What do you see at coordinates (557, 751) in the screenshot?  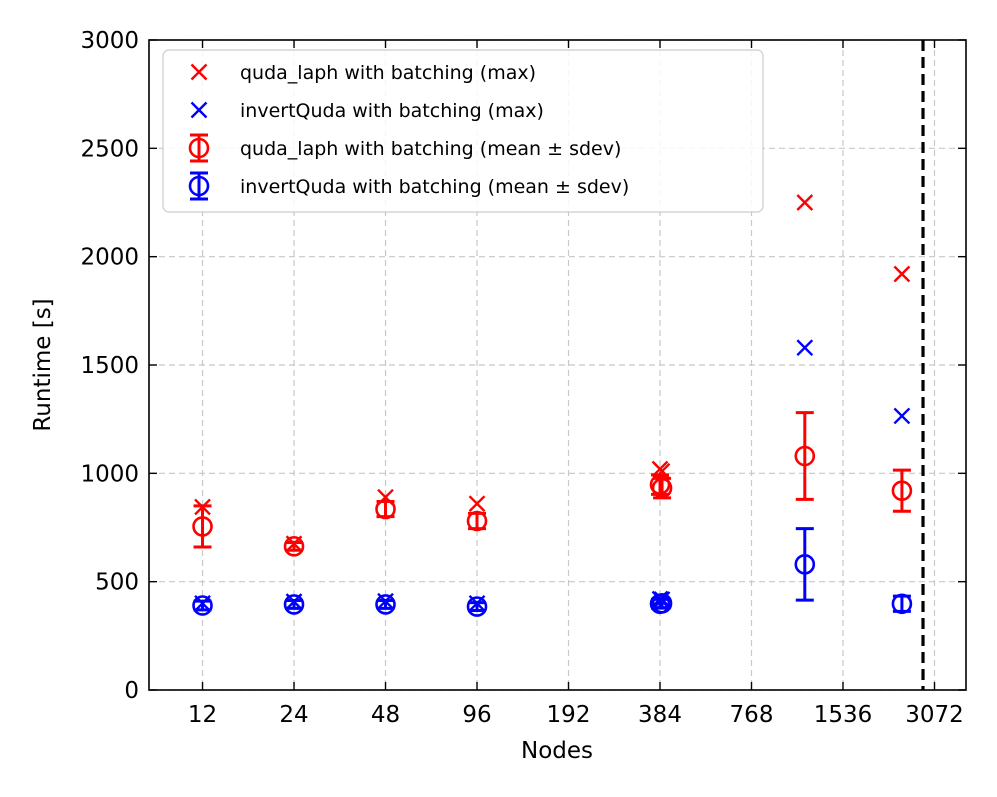 I see `x-axis-label: Nodes` at bounding box center [557, 751].